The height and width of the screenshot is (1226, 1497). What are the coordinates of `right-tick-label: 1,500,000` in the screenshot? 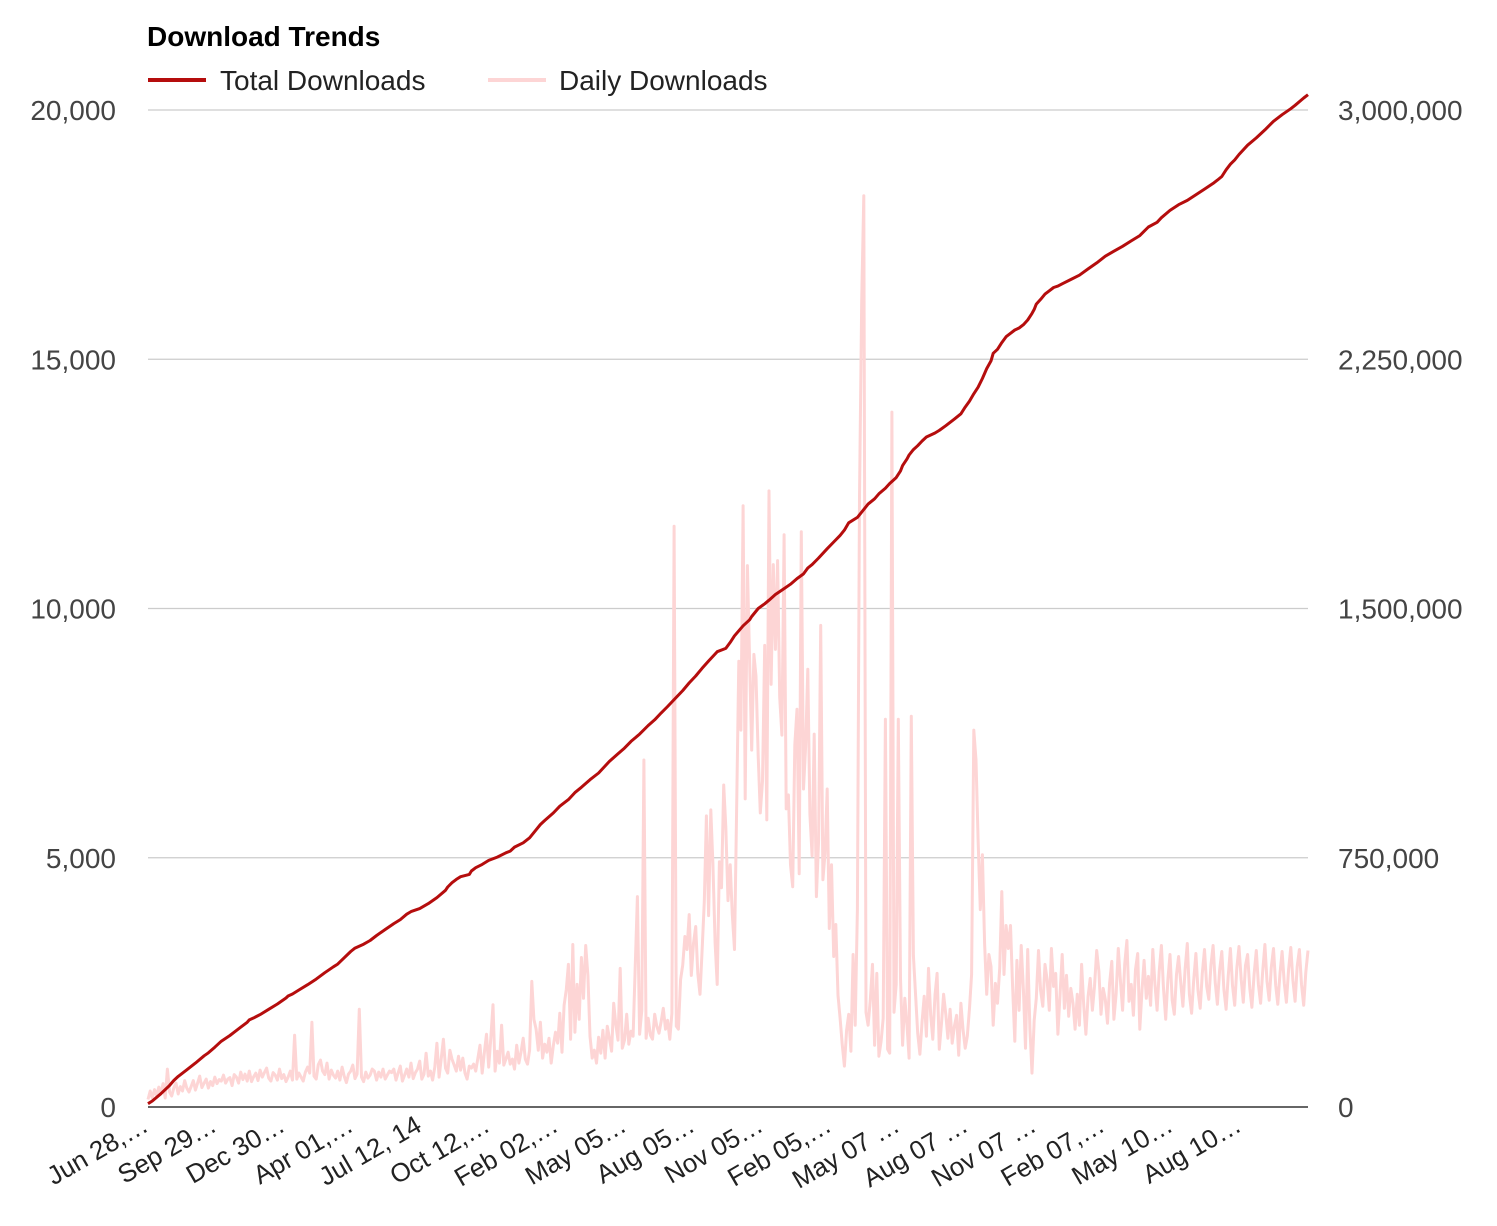 It's located at (1400, 609).